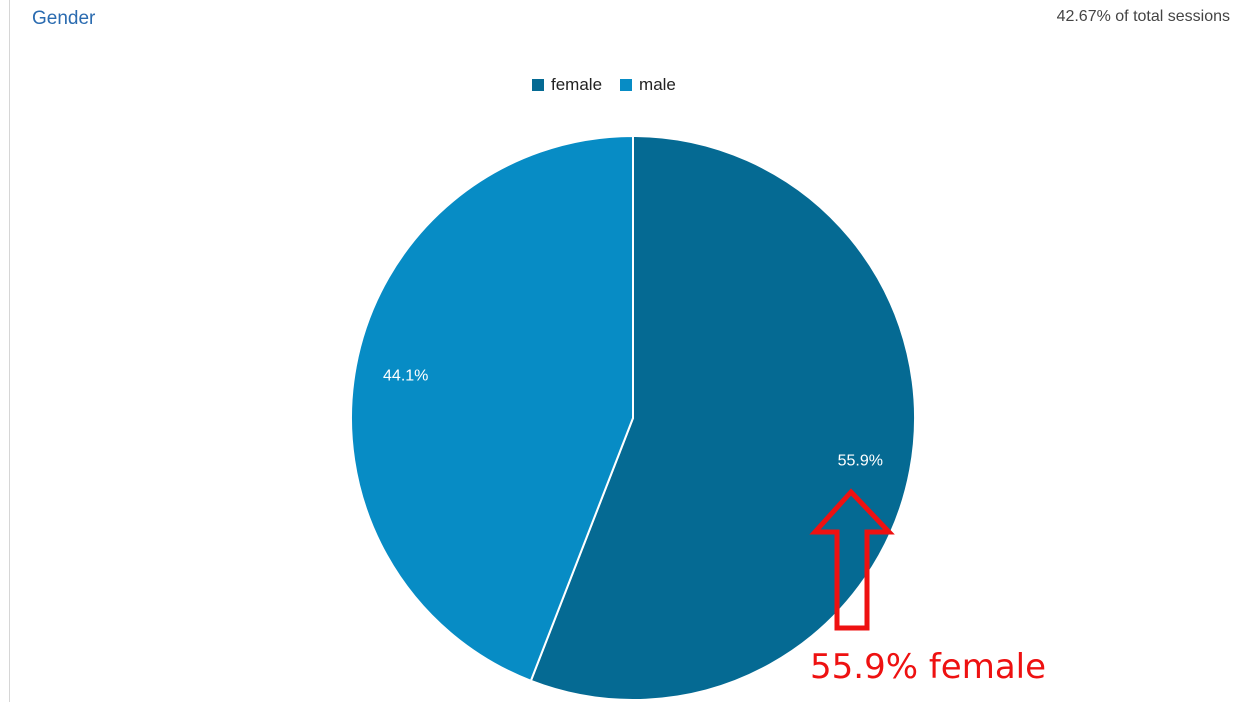  I want to click on legend-item-female: female, so click(567, 85).